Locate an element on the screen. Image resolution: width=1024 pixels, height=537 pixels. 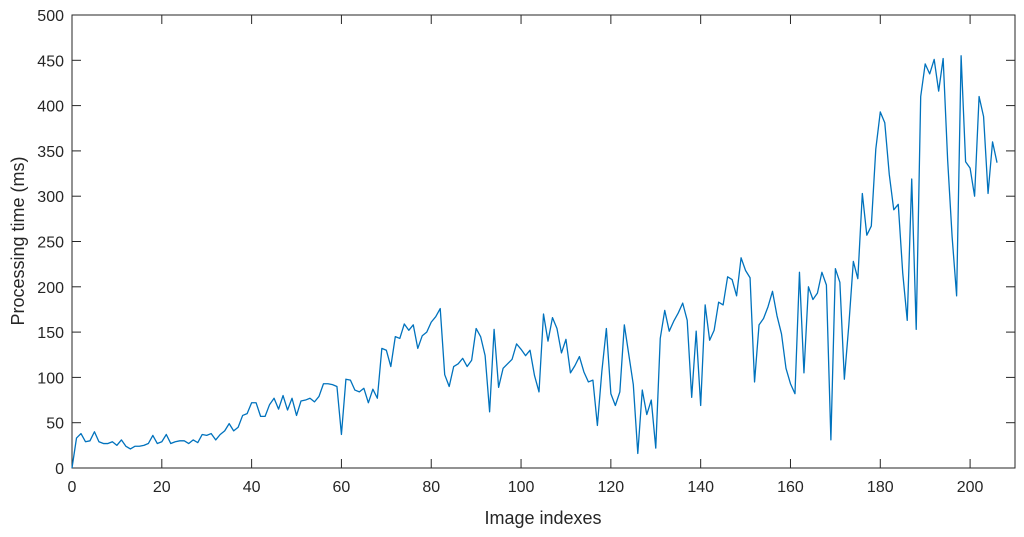
x-axis-label: Image indexes is located at coordinates (542, 518).